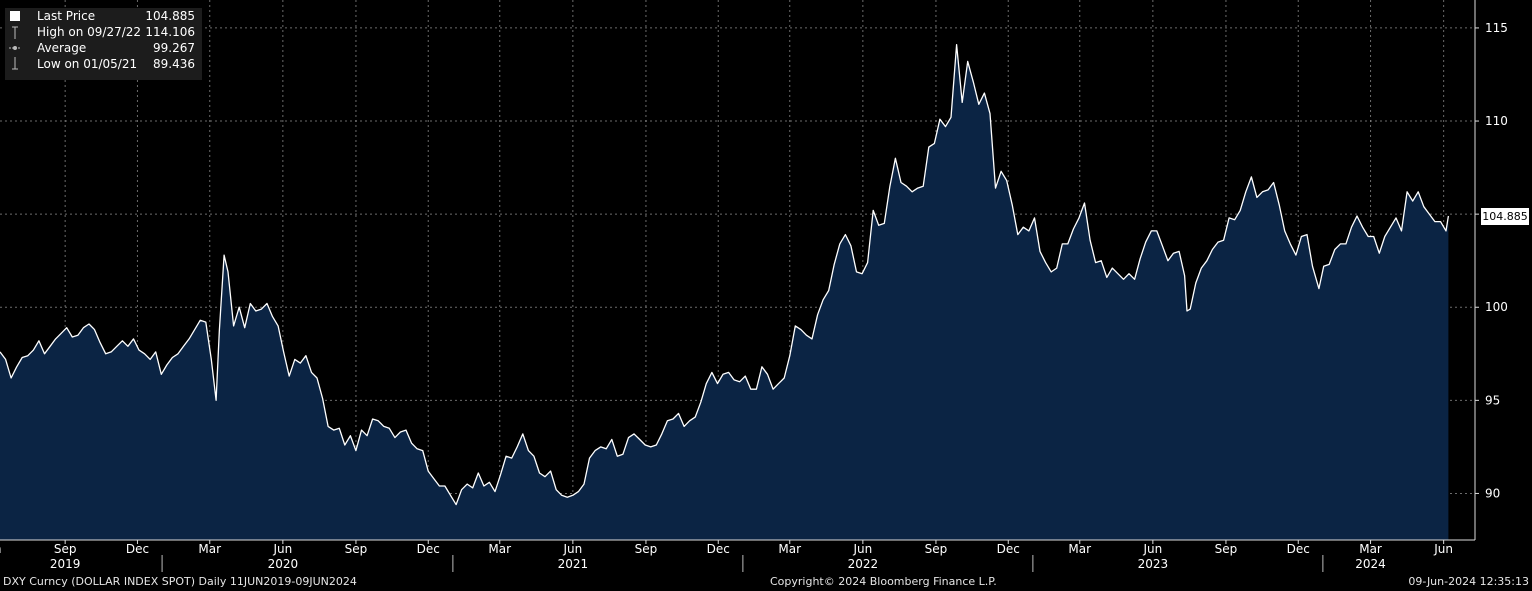 The height and width of the screenshot is (591, 1532). I want to click on x-year-label: 2022, so click(863, 564).